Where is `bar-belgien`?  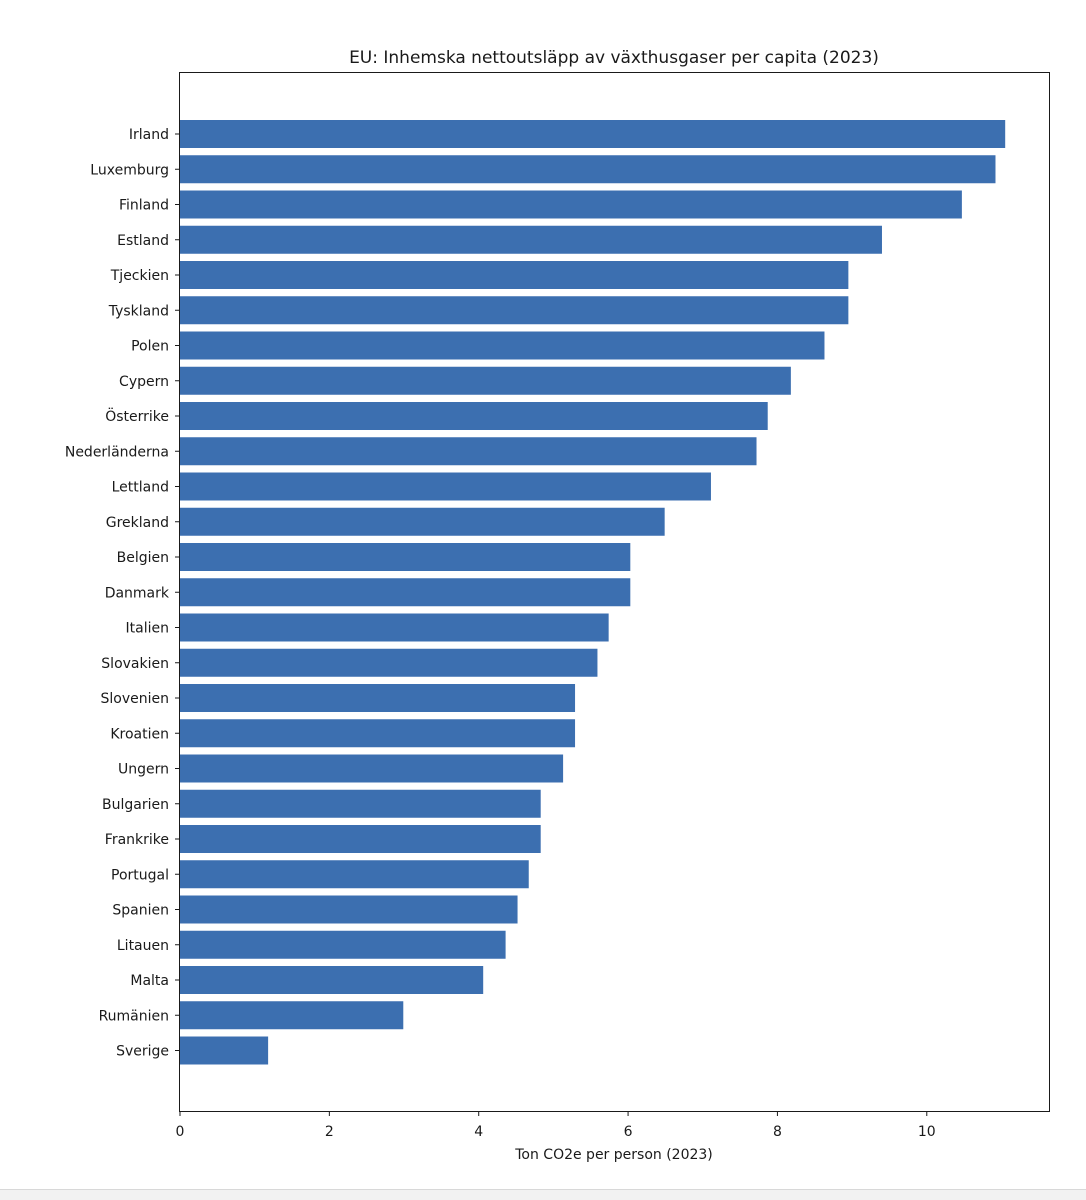 bar-belgien is located at coordinates (405, 557).